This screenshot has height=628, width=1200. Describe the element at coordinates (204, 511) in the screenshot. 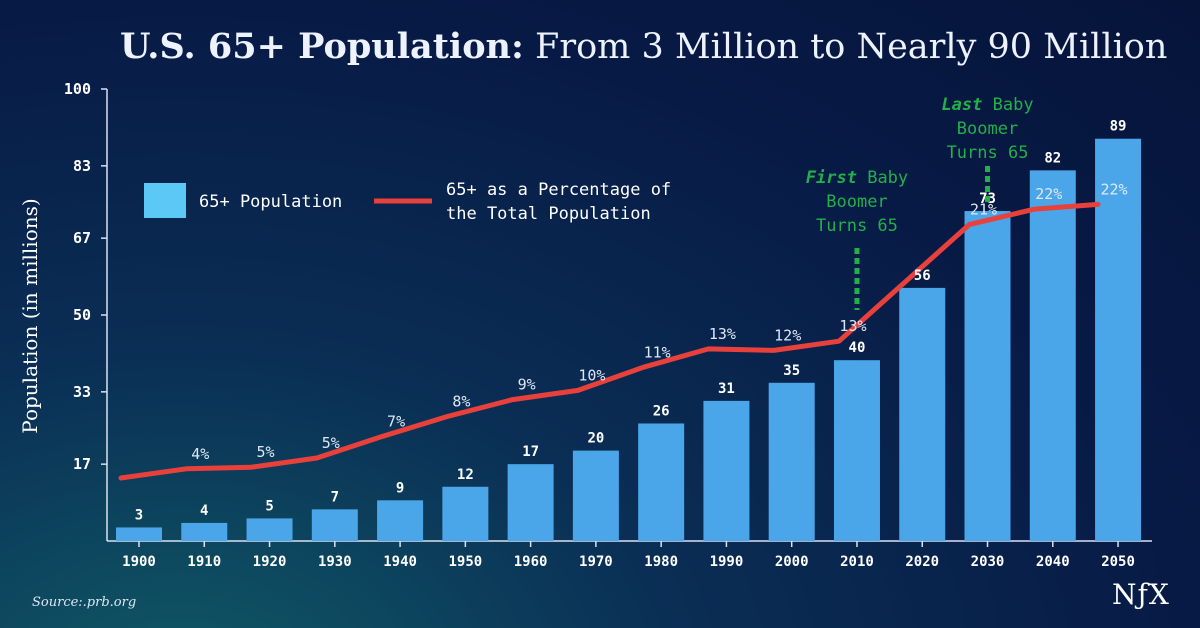

I see `bar-value-label: 4` at that location.